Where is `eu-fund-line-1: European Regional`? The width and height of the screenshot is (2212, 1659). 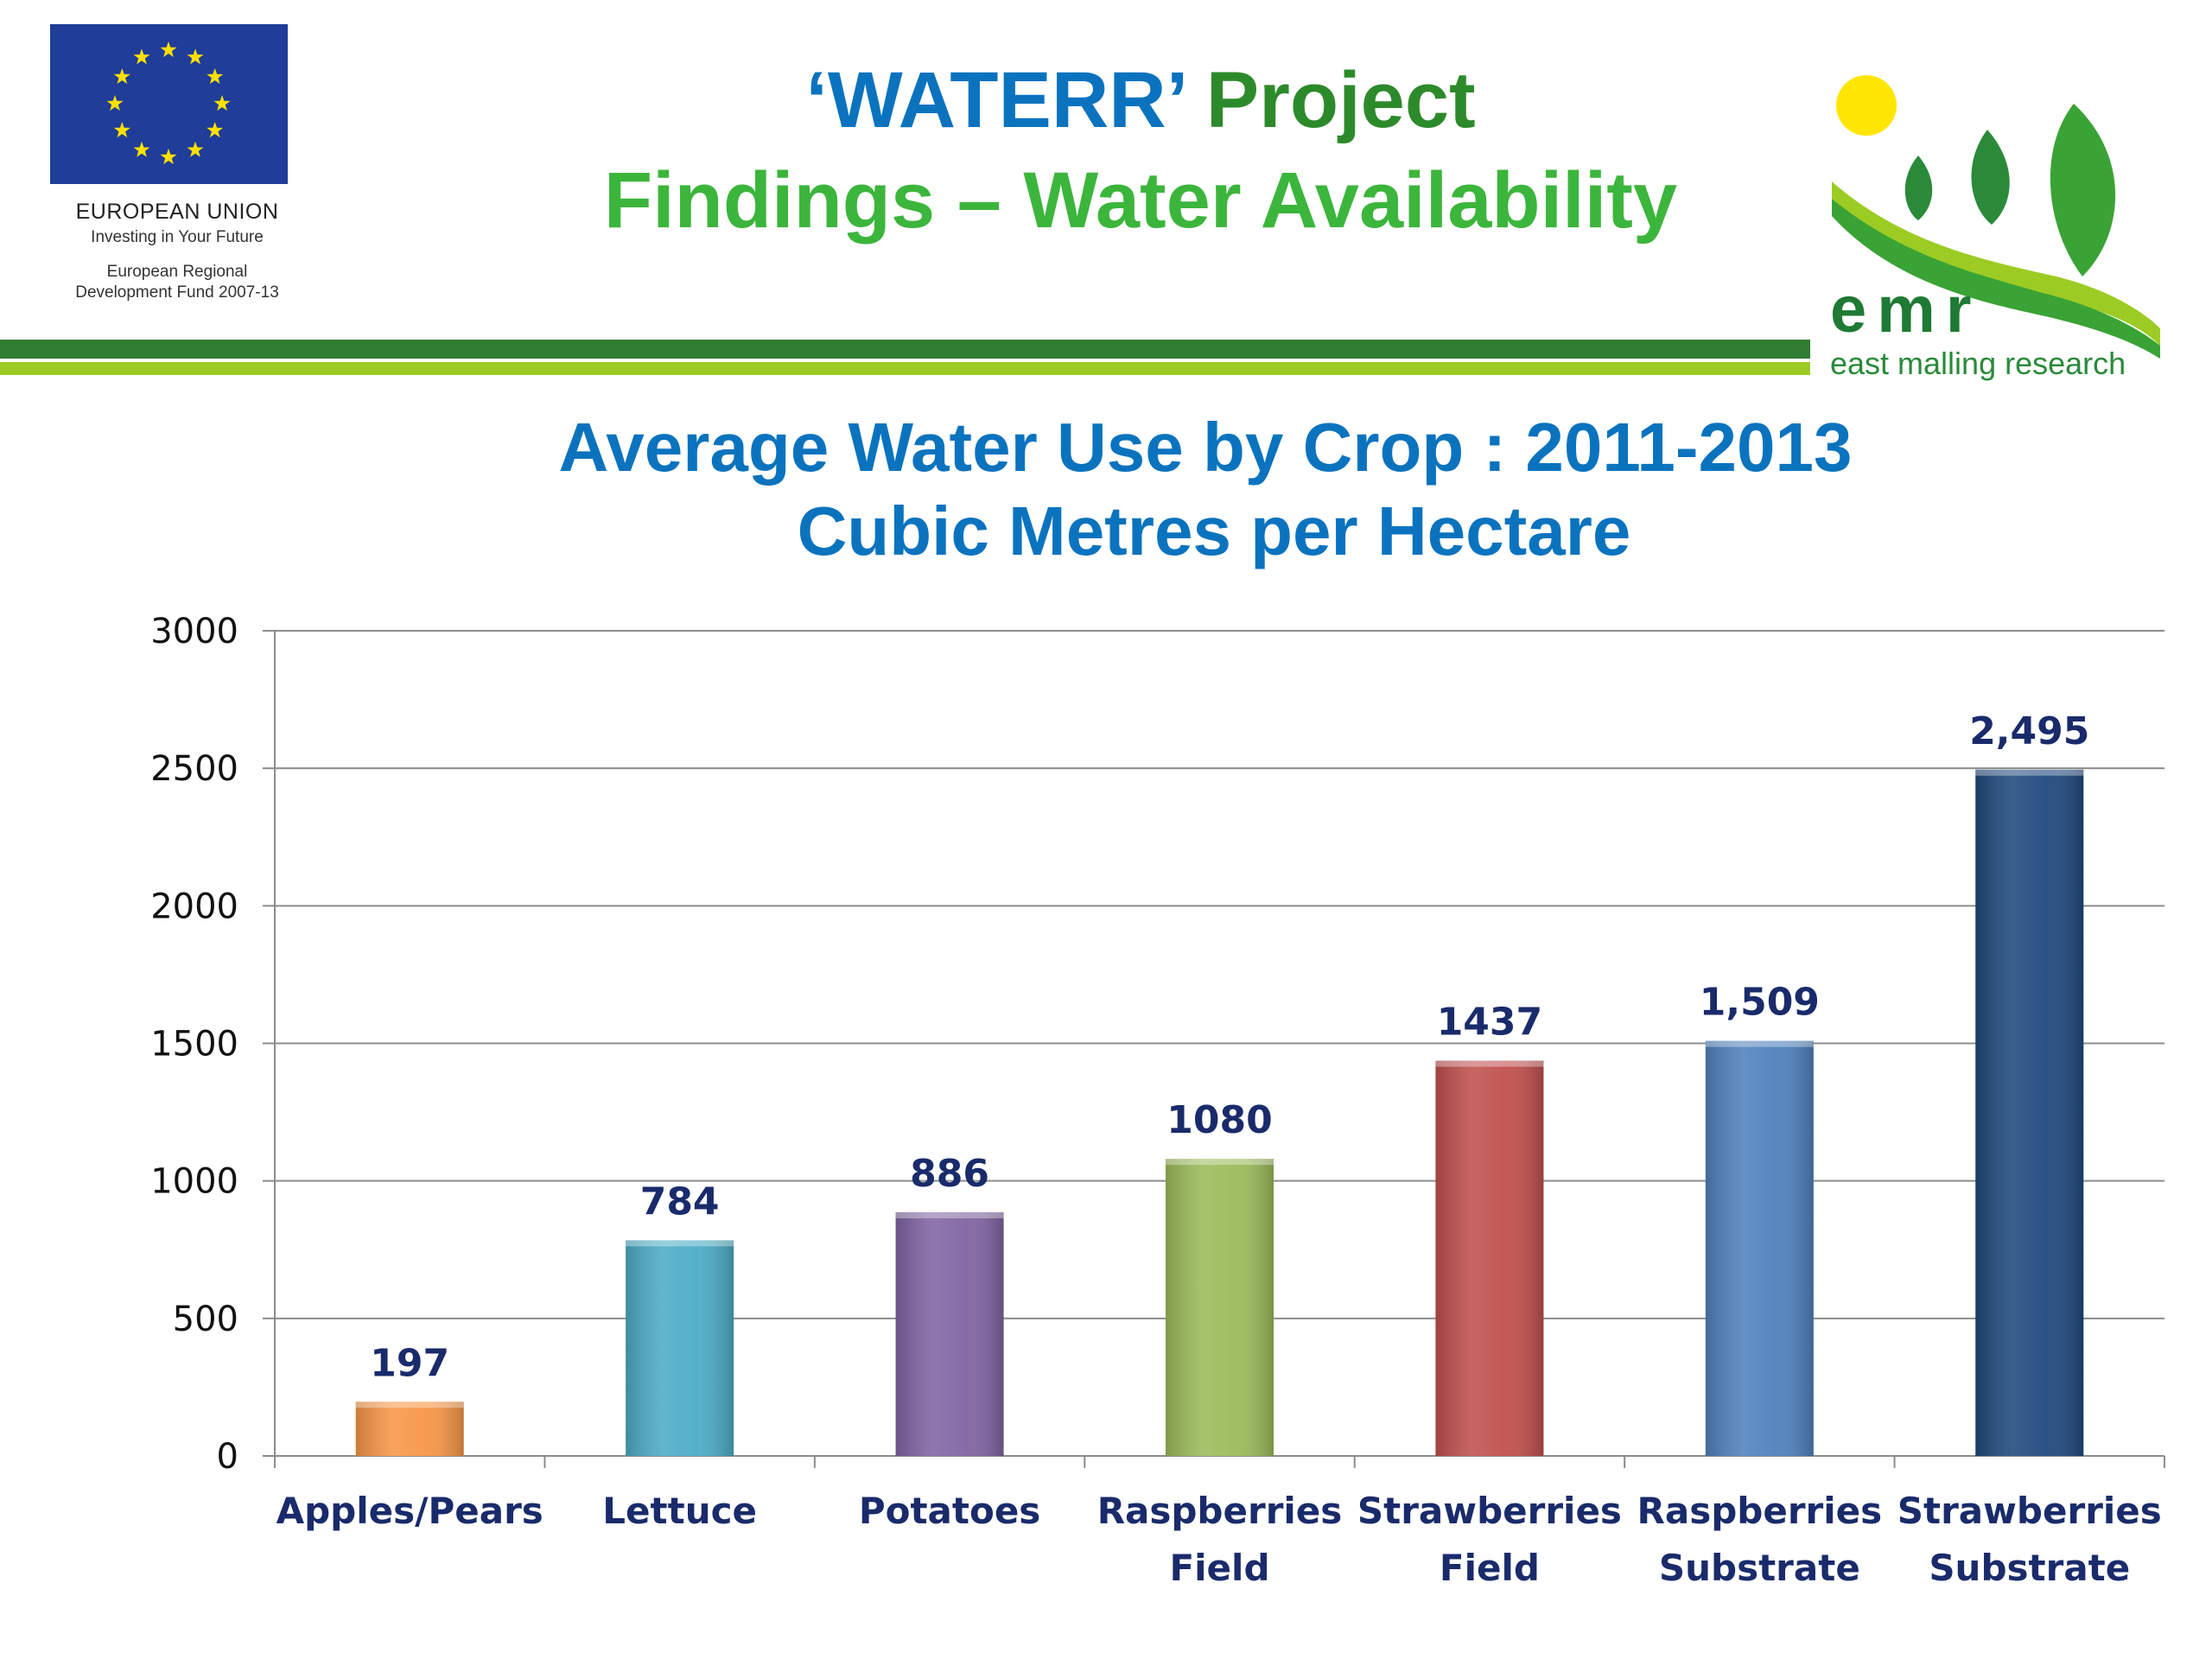
eu-fund-line-1: European Regional is located at coordinates (177, 272).